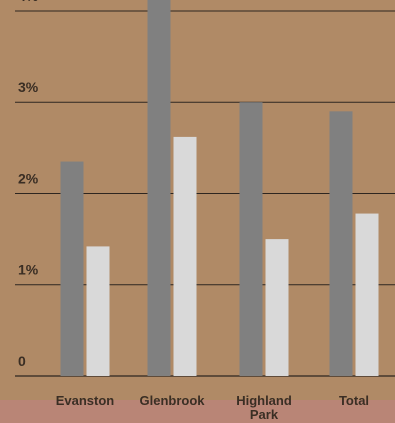 The height and width of the screenshot is (423, 395). Describe the element at coordinates (22, 361) in the screenshot. I see `y-tick-label: 0` at that location.